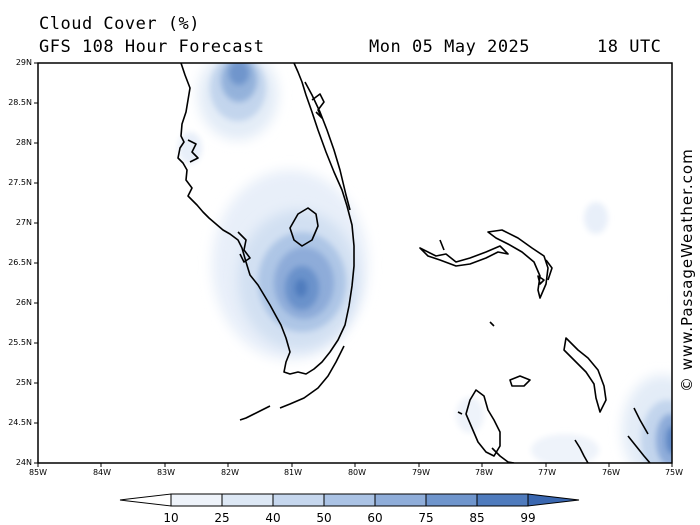 The height and width of the screenshot is (525, 700). I want to click on long-island, so click(641, 421).